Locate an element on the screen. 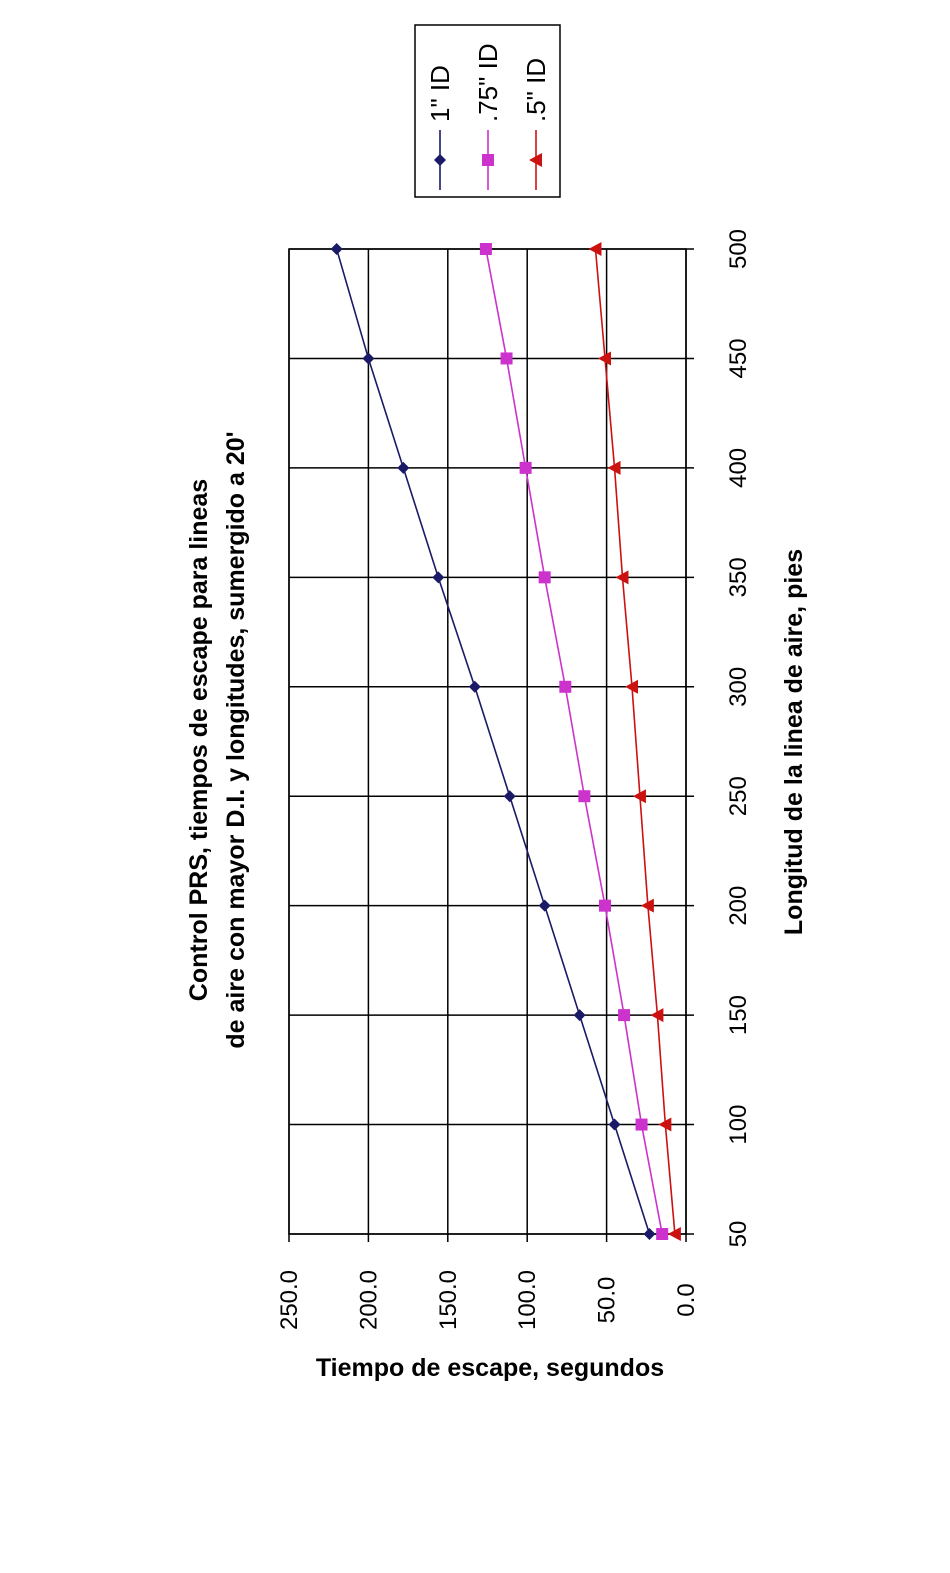 This screenshot has width=950, height=1573. x-tick-label: 200 is located at coordinates (738, 906).